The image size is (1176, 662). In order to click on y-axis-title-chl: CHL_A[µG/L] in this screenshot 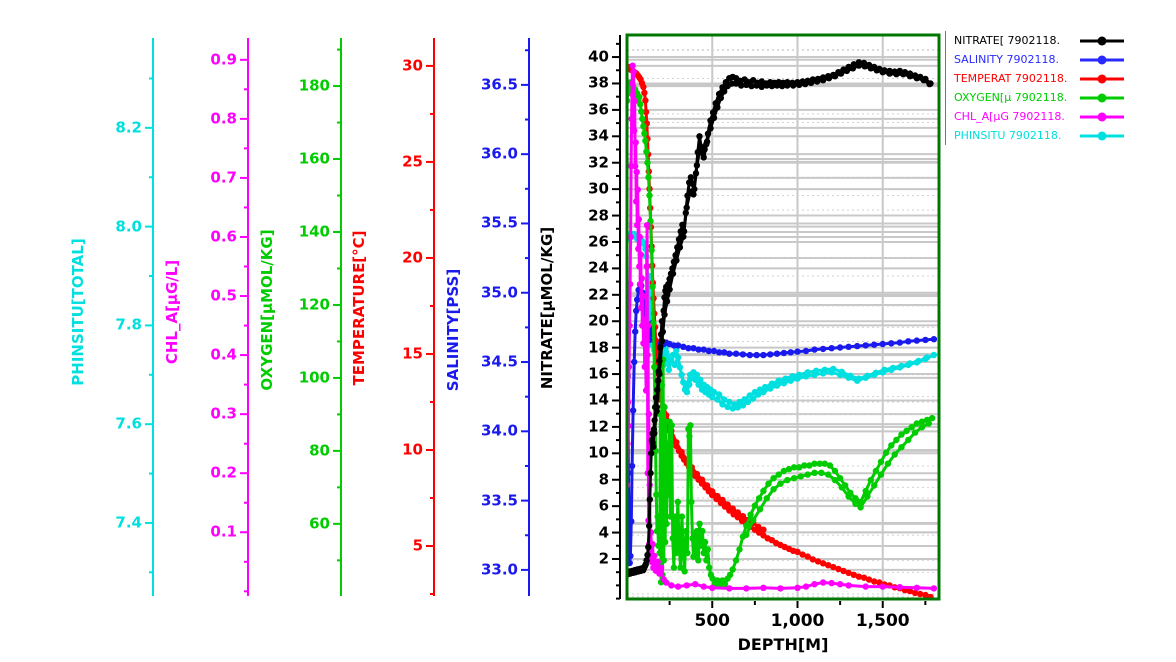, I will do `click(172, 312)`.